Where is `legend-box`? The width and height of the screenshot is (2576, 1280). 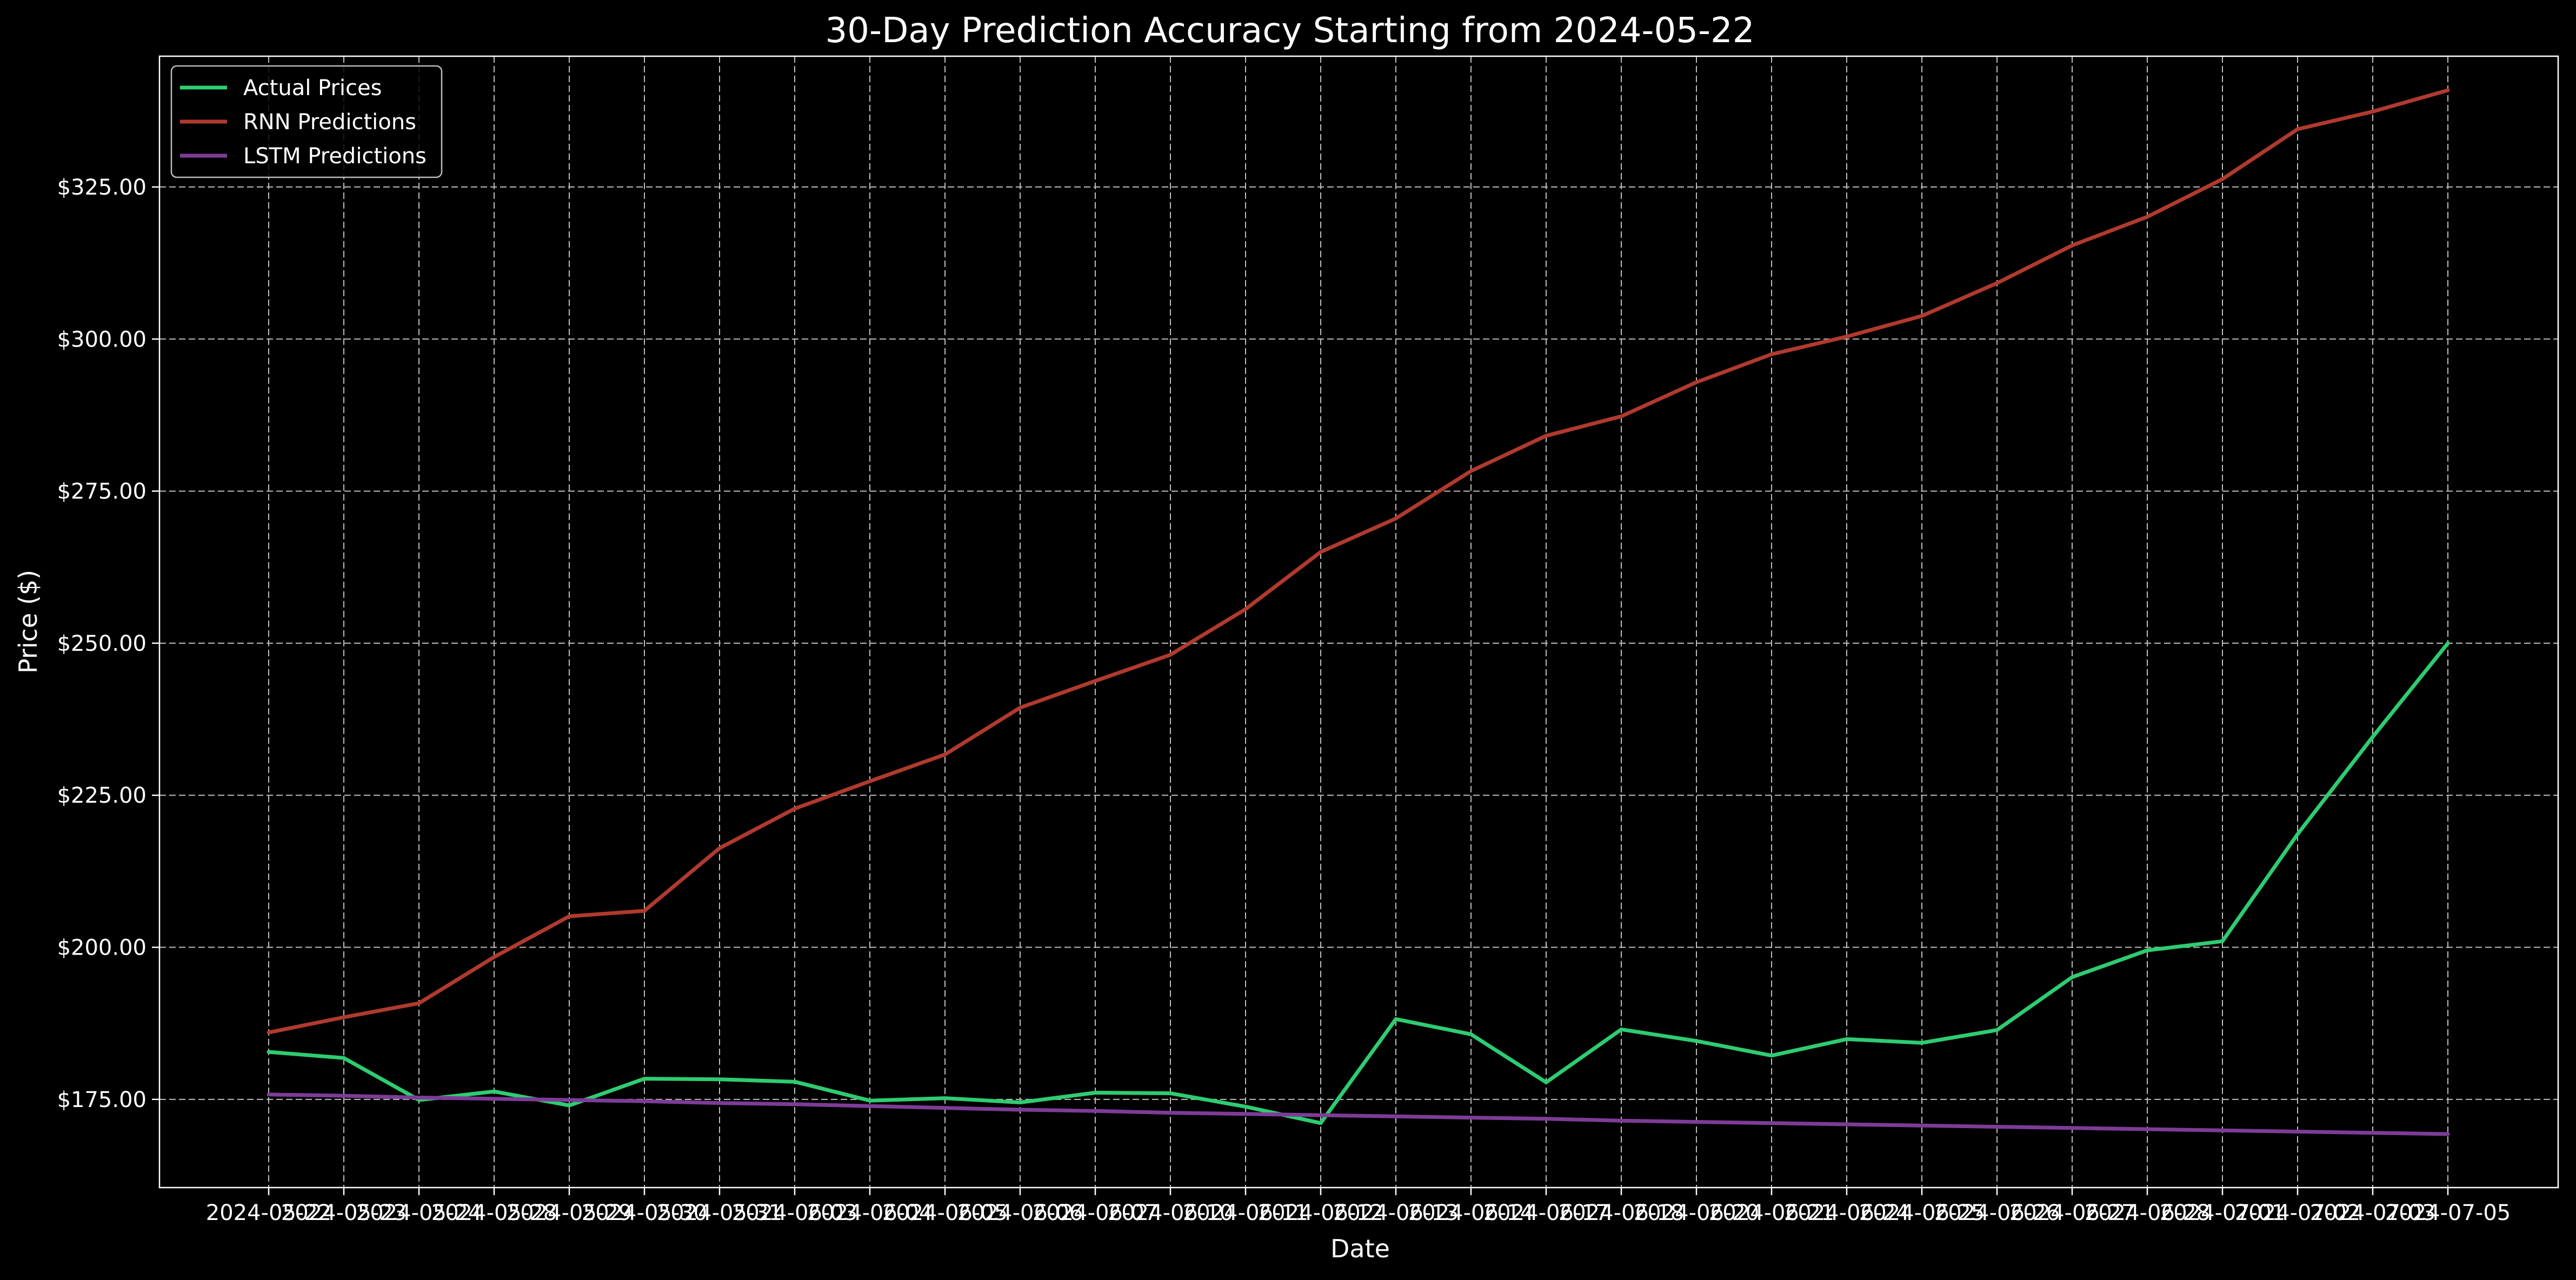 legend-box is located at coordinates (306, 122).